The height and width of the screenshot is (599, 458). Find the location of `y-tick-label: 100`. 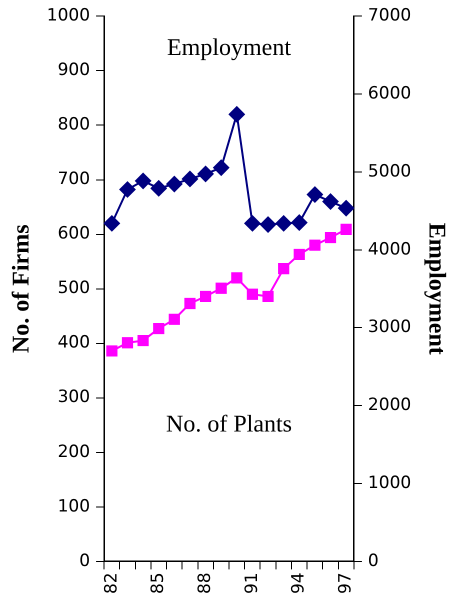

y-tick-label: 100 is located at coordinates (74, 506).